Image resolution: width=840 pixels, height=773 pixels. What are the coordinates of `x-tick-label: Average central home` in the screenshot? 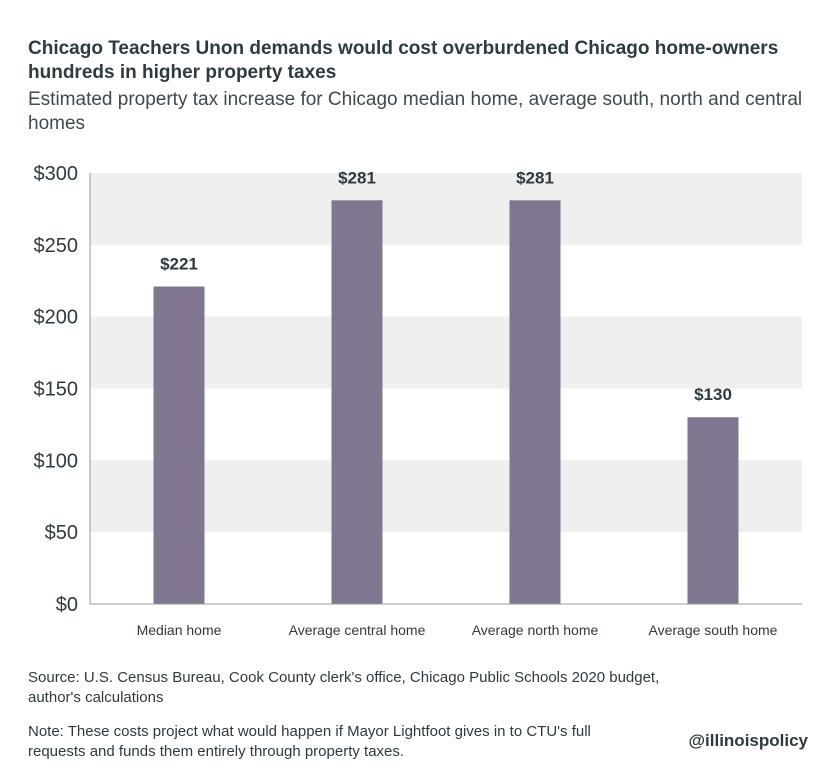 It's located at (357, 630).